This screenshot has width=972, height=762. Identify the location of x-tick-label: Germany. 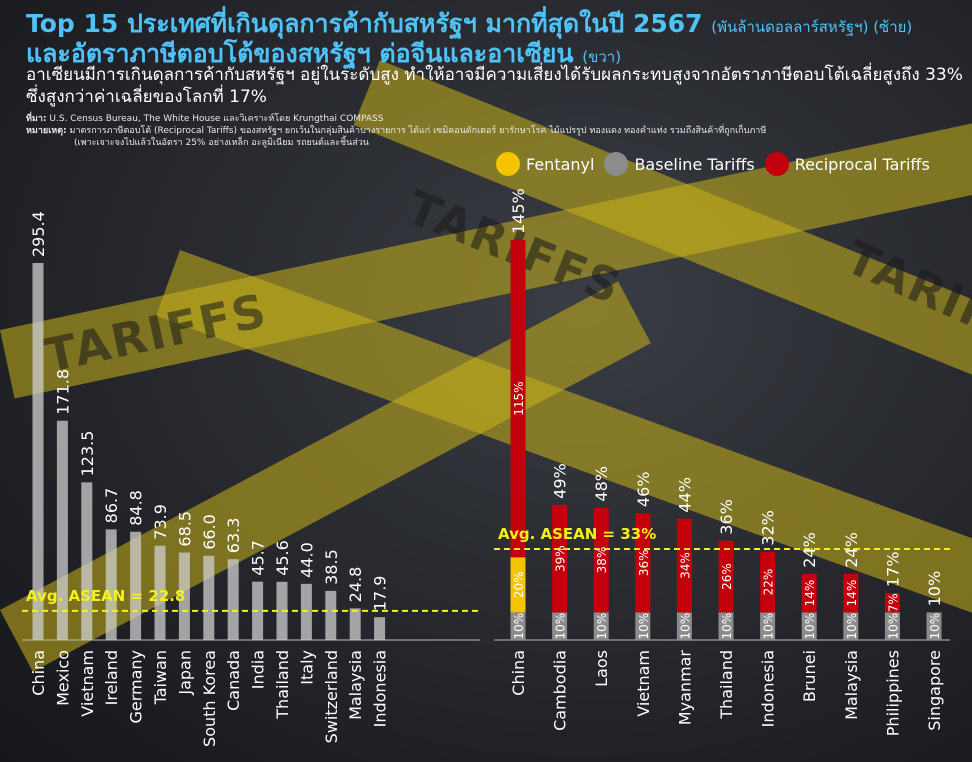
(136, 687).